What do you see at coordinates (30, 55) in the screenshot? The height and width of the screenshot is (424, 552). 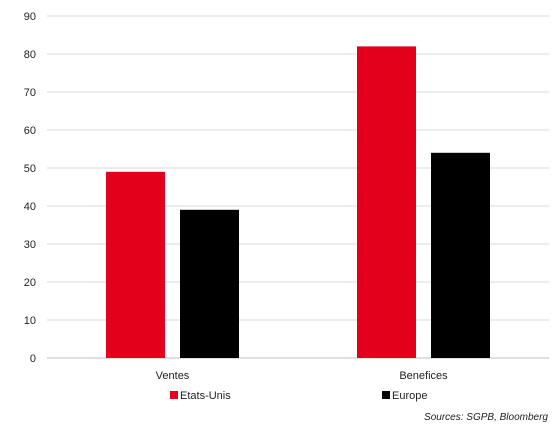 I see `y-tick-label: 80` at bounding box center [30, 55].